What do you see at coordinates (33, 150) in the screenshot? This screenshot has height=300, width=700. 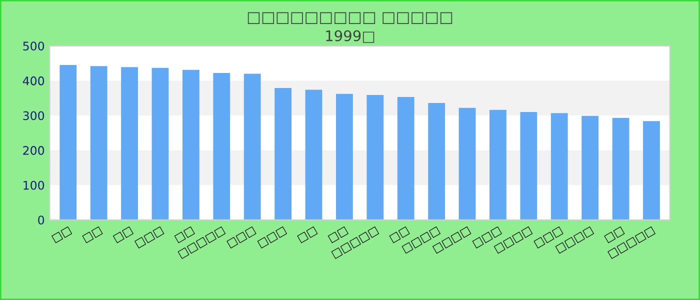 I see `y-tick-label: 200` at bounding box center [33, 150].